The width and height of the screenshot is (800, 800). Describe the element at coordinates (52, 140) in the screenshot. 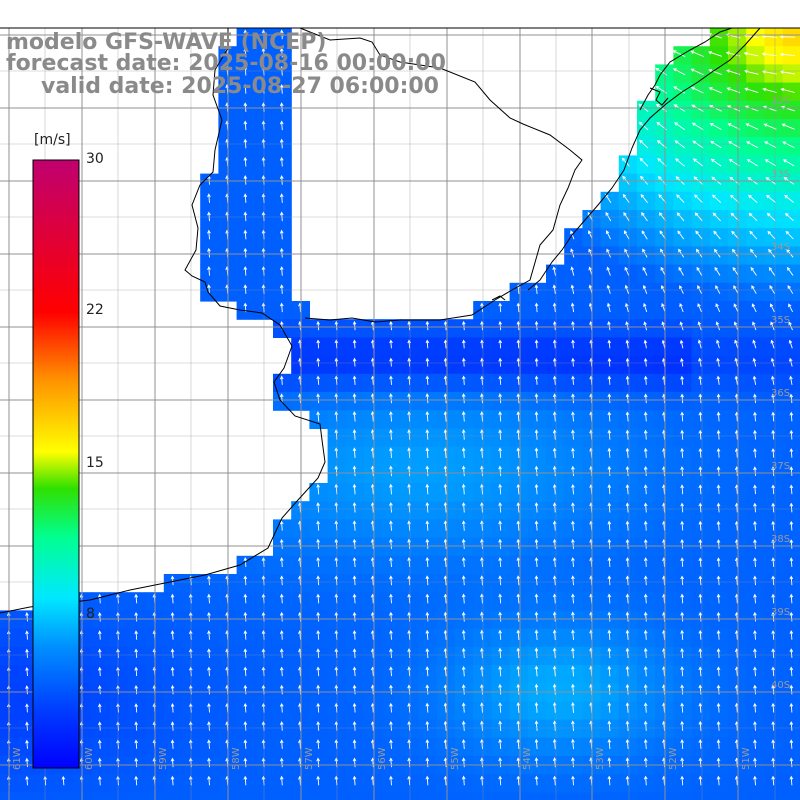

I see `colorbar-unit: [m/s]` at that location.